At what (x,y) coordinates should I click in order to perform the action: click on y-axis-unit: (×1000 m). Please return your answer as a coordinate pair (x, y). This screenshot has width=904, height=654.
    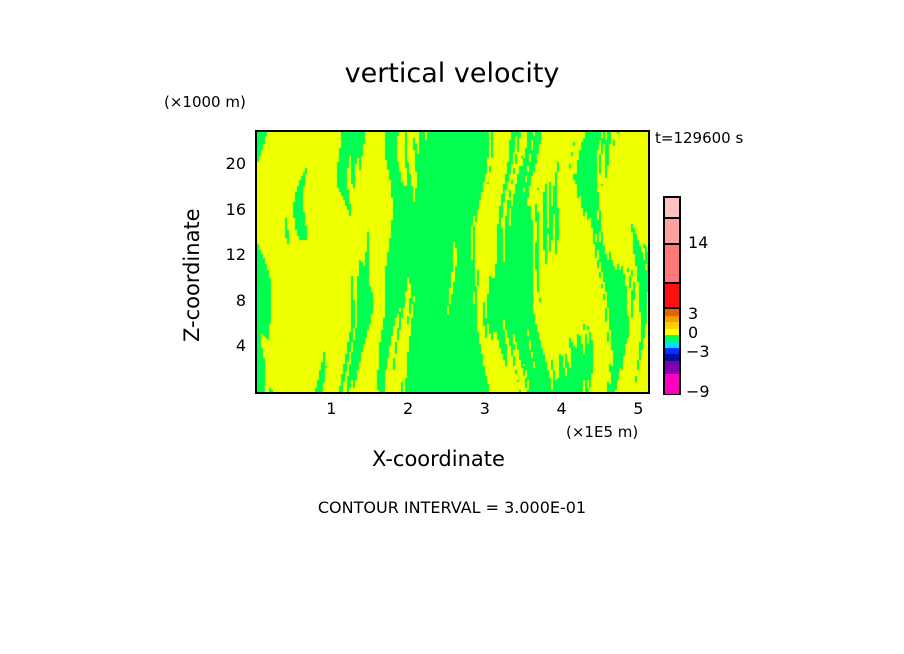
    Looking at the image, I should click on (205, 102).